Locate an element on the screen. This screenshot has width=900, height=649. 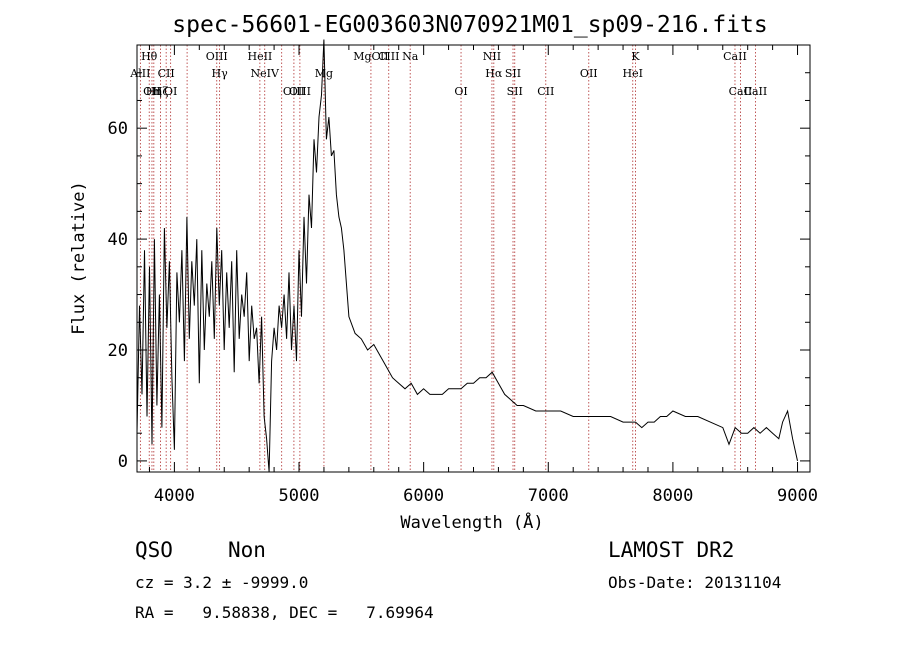
line-label-23: SII is located at coordinates (515, 91).